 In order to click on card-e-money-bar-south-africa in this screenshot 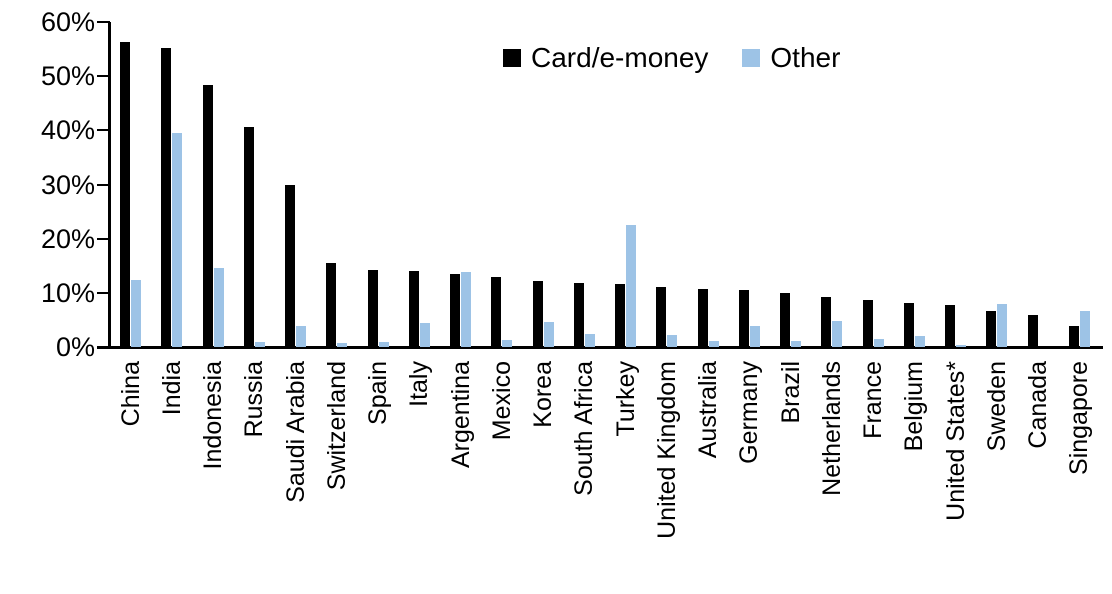, I will do `click(578, 315)`.